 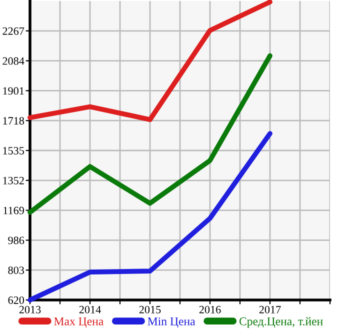 I want to click on x-tick-label: 2017, so click(x=270, y=310).